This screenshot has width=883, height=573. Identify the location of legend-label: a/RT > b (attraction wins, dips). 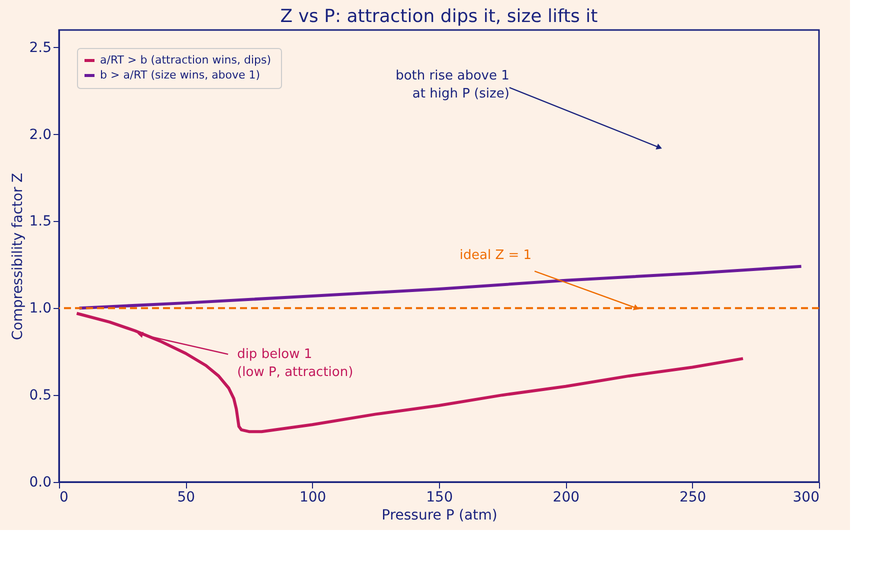
(186, 60).